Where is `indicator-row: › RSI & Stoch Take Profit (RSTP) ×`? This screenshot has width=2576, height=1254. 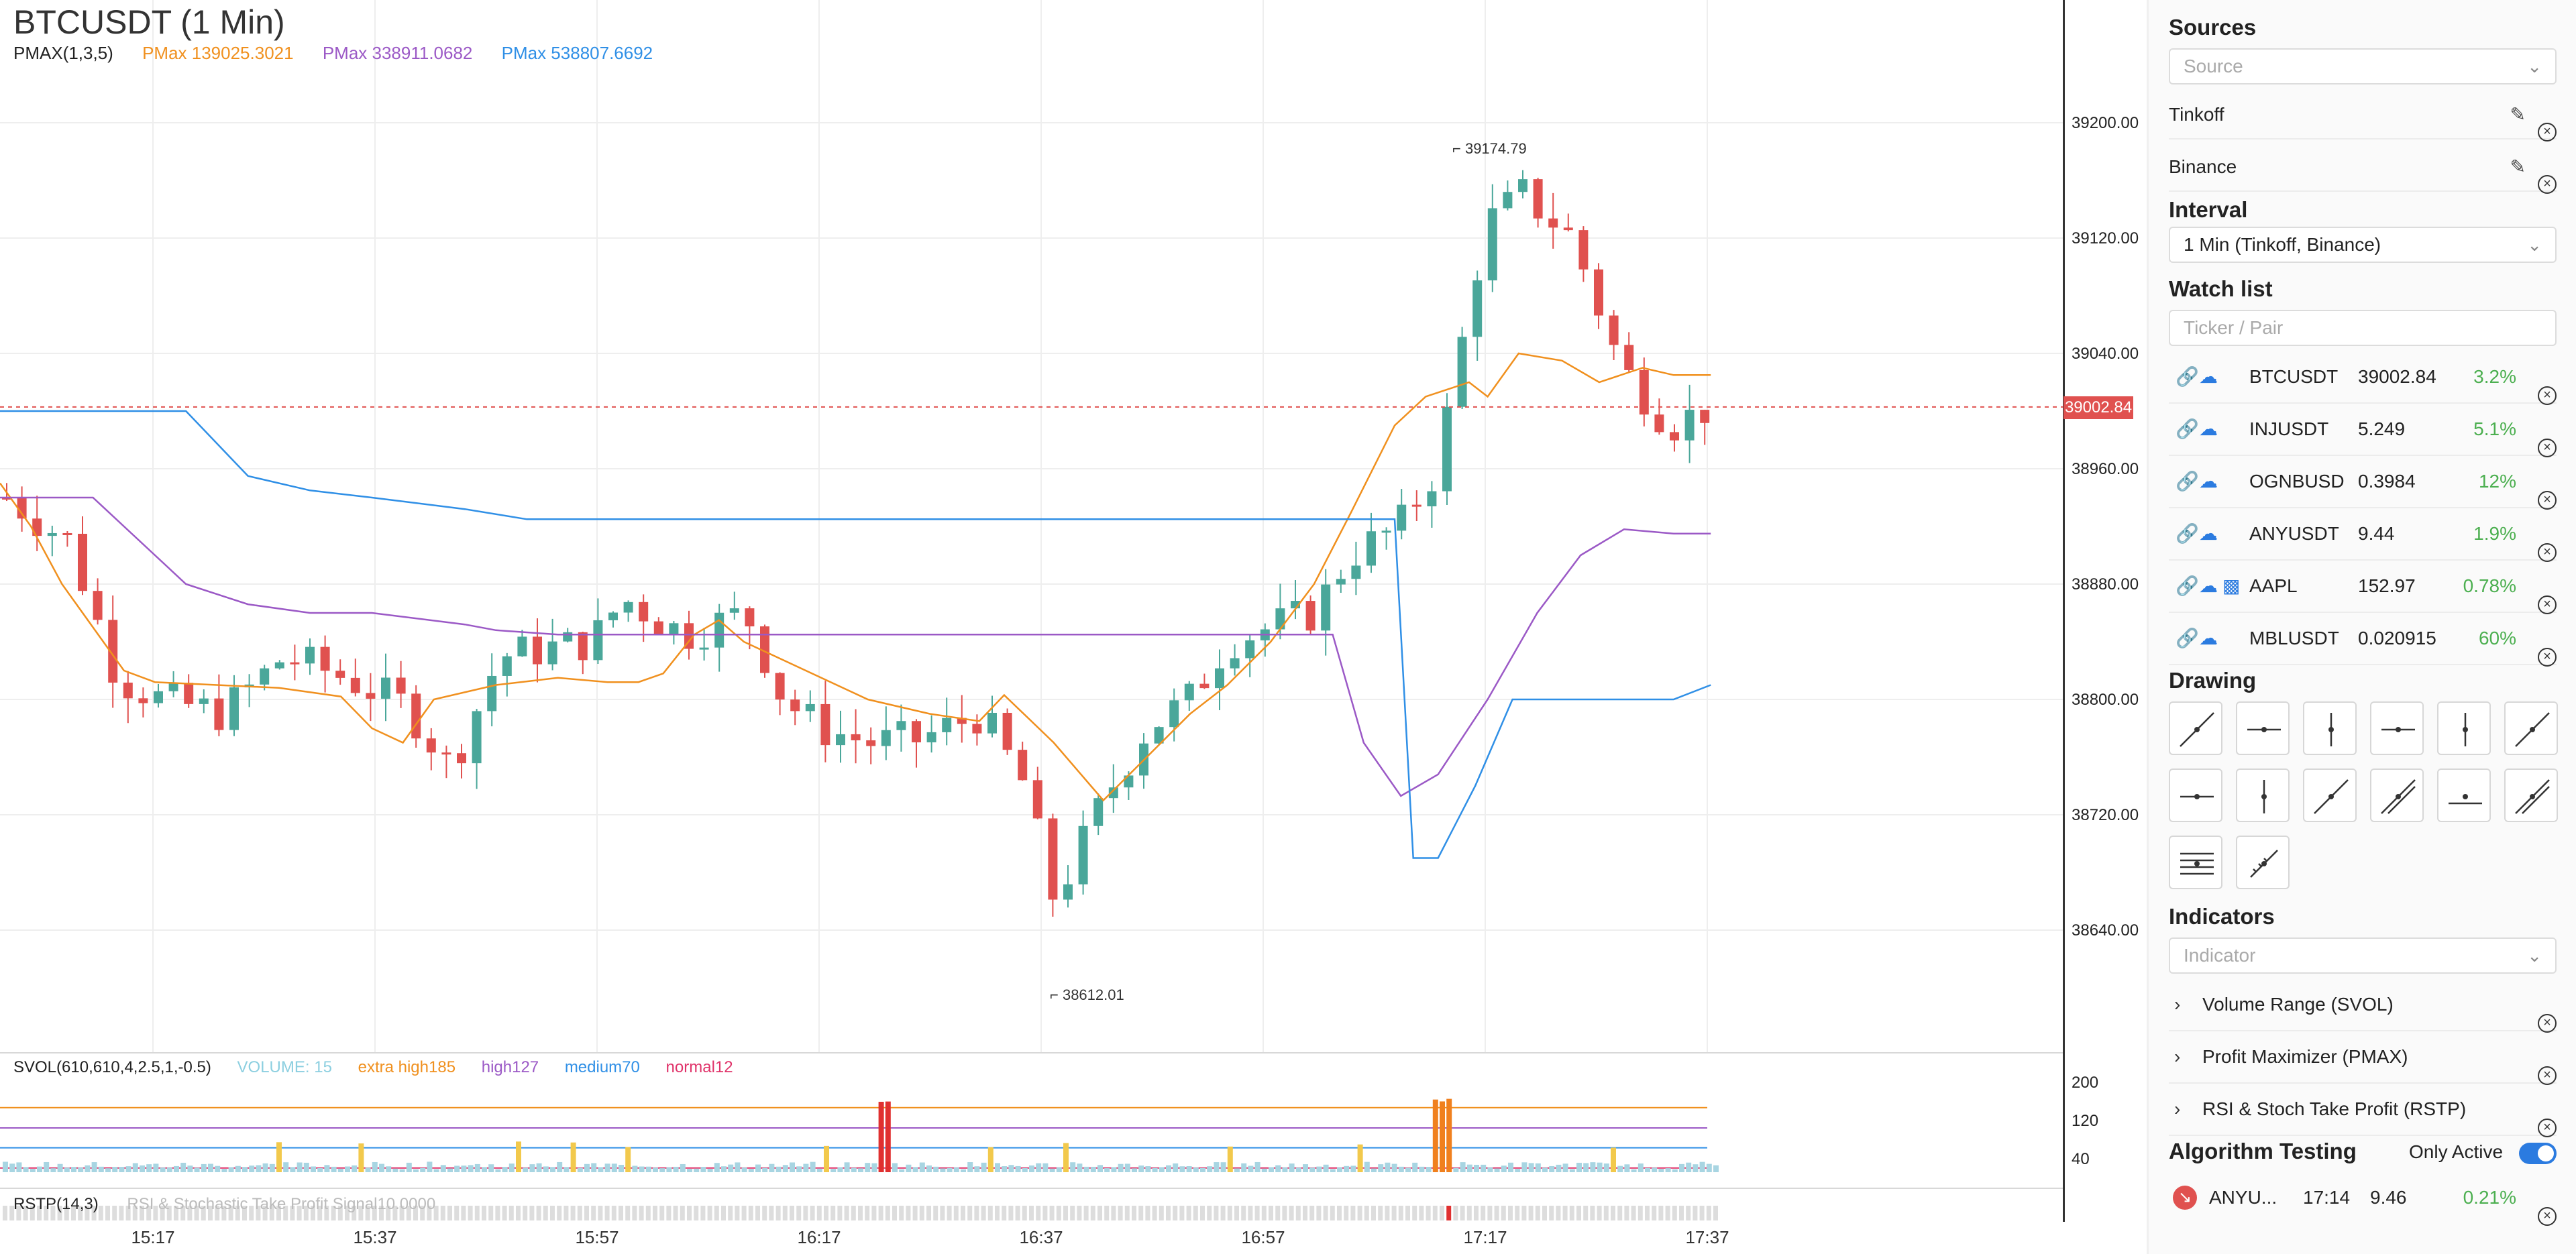 indicator-row: › RSI & Stoch Take Profit (RSTP) × is located at coordinates (2363, 1110).